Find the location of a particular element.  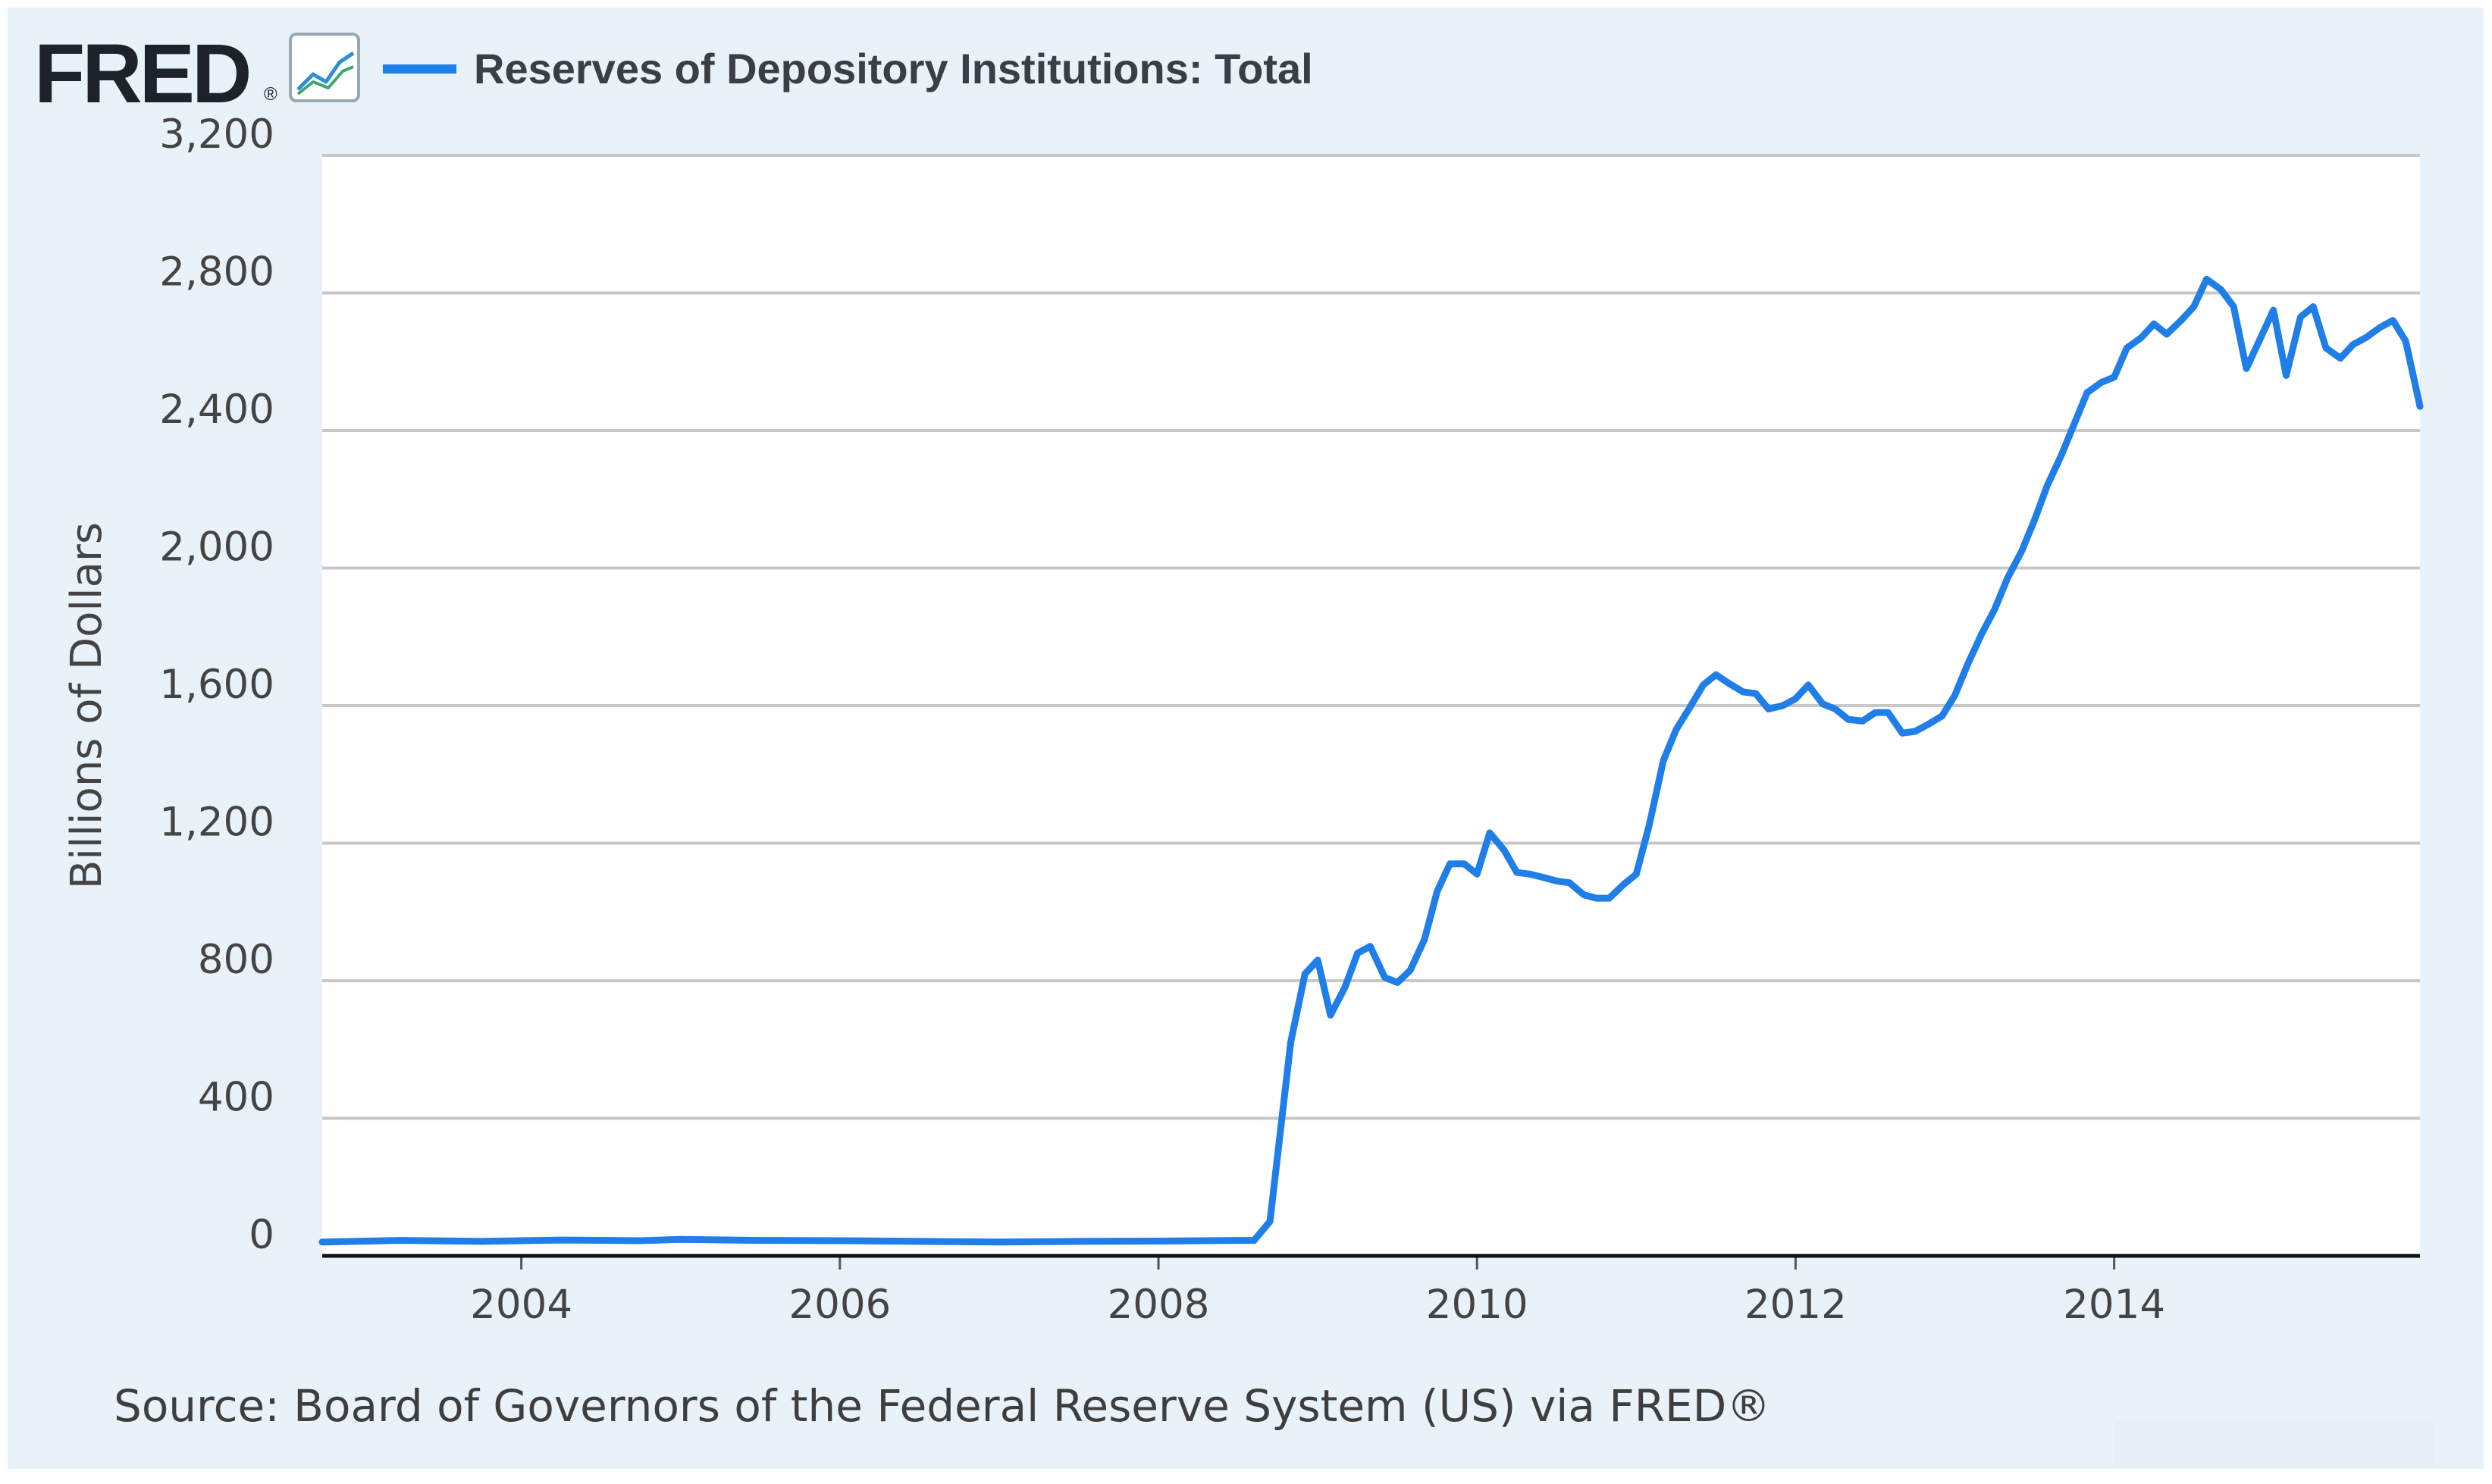

x-tick-label: 2014 is located at coordinates (2114, 1305).